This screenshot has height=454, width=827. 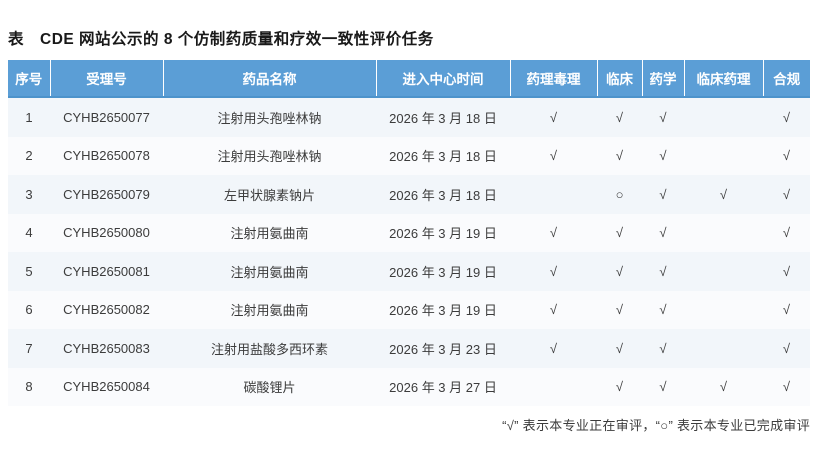 What do you see at coordinates (620, 79) in the screenshot?
I see `header-clinical: 临床` at bounding box center [620, 79].